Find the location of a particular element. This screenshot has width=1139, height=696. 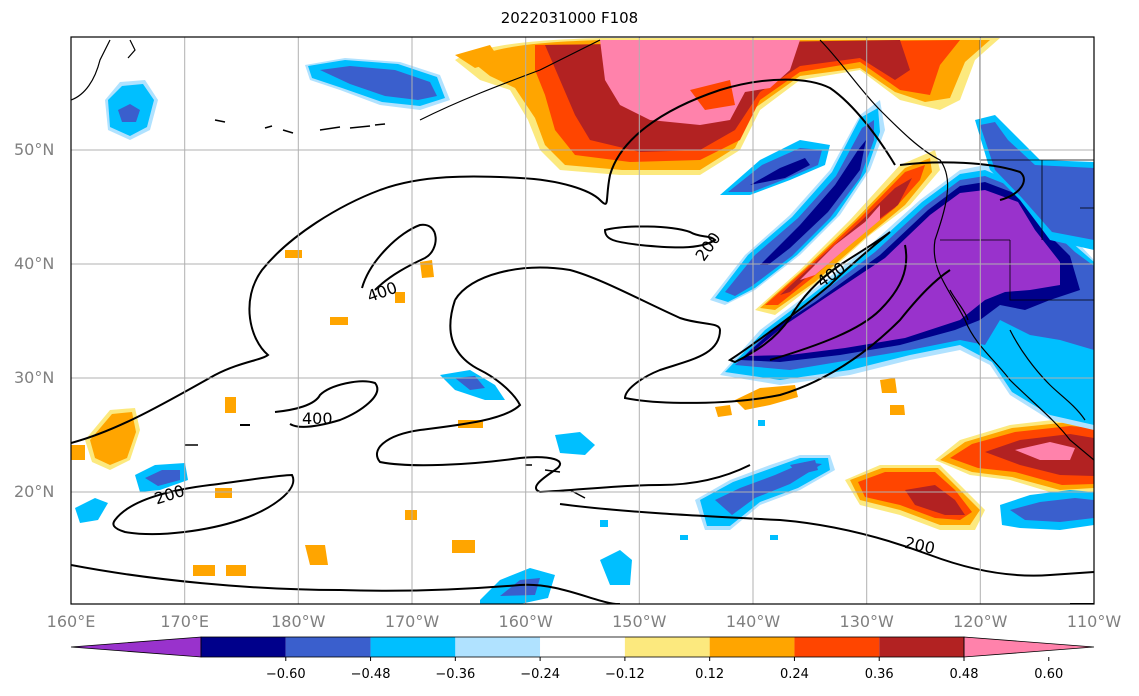

map-title: 2022031000 F108 is located at coordinates (569, 18).